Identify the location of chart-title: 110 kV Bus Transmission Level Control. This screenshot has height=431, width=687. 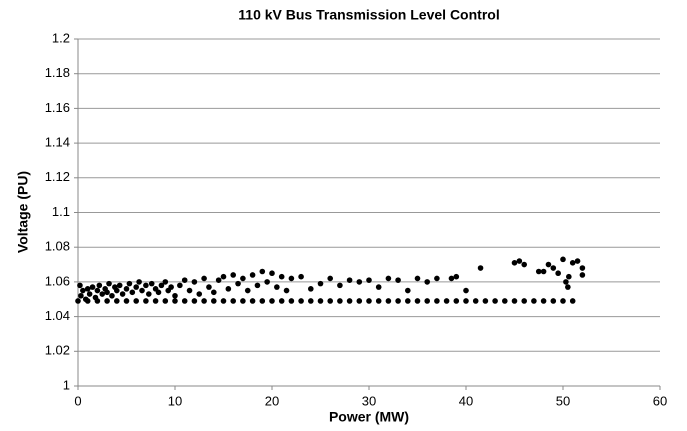
(368, 15).